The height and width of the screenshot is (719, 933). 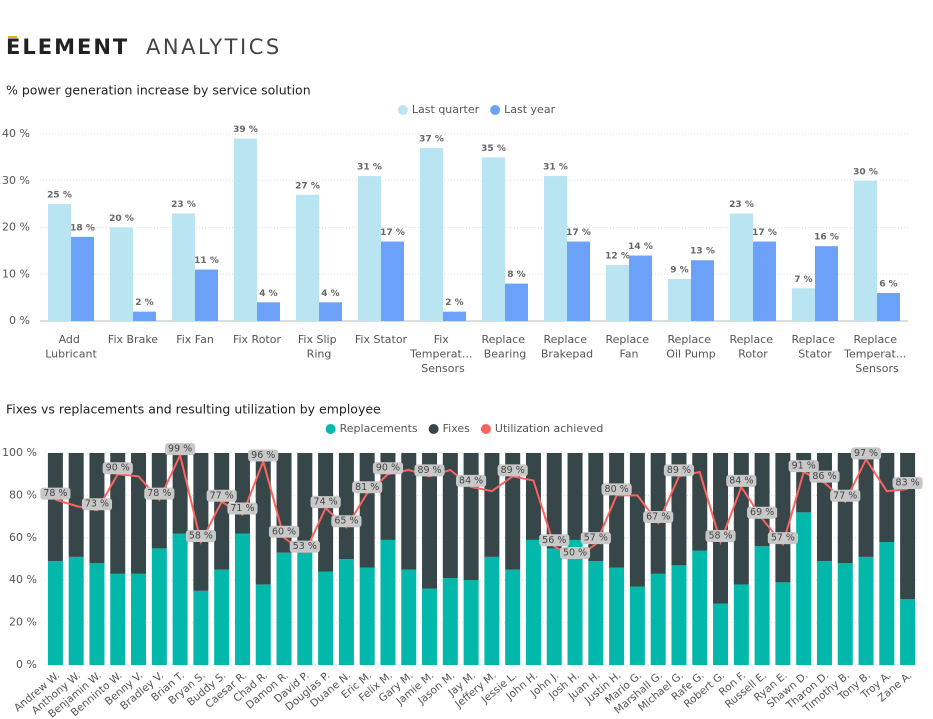 What do you see at coordinates (505, 354) in the screenshot?
I see `x-tick-label-line: Bearing` at bounding box center [505, 354].